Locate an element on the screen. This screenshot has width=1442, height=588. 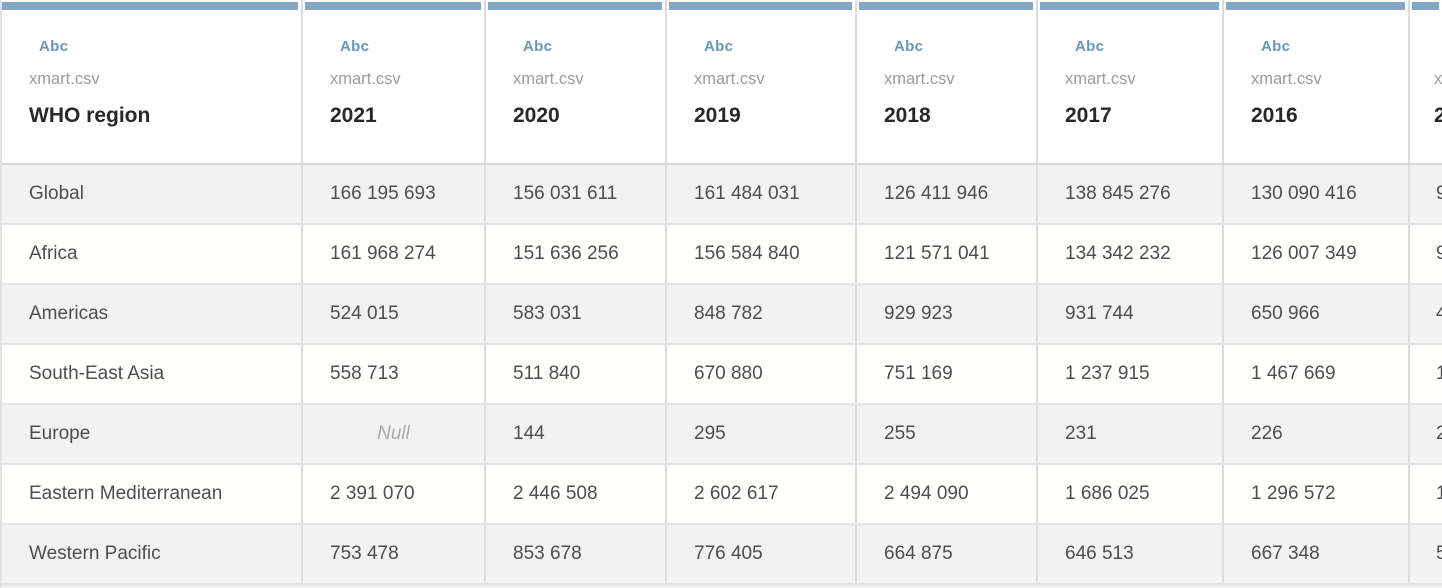
data-cell: 121 571 041 is located at coordinates (947, 254).